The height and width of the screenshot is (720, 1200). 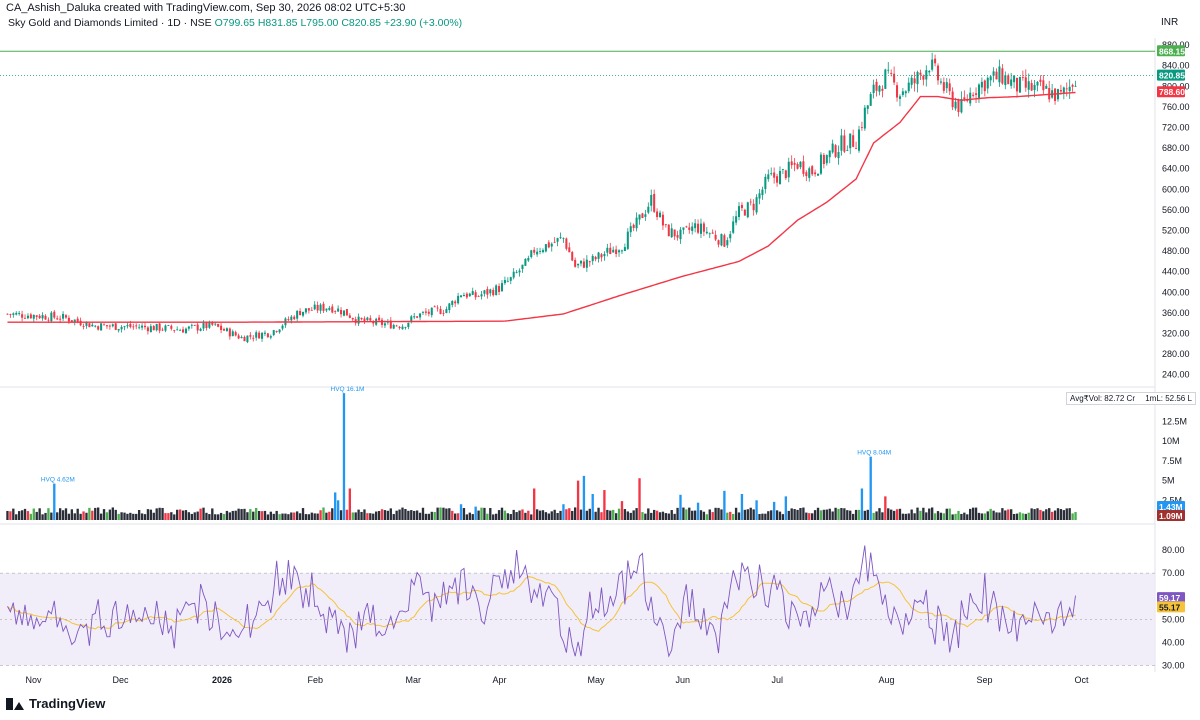 I want to click on time-axis-label: Oct, so click(x=1082, y=680).